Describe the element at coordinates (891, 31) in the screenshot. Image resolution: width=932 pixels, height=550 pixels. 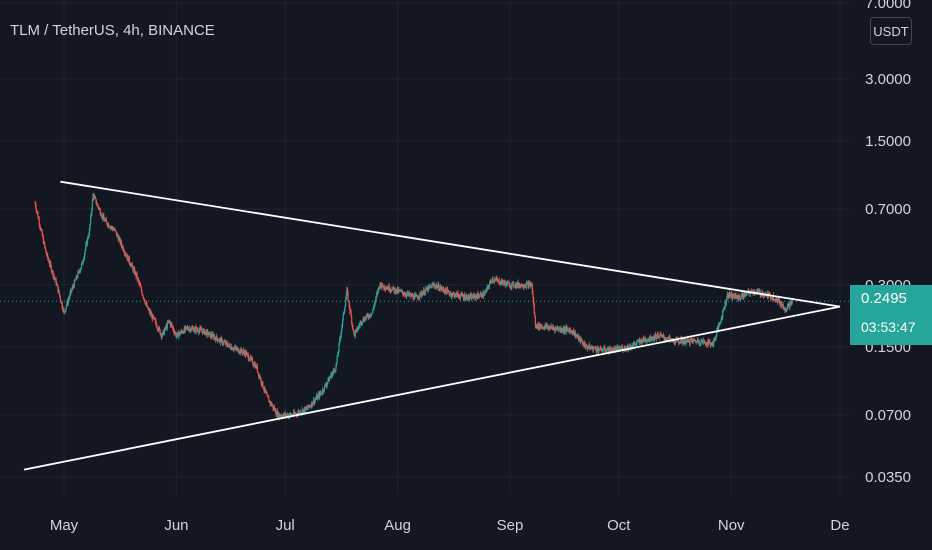
I see `currency-button: USDT` at that location.